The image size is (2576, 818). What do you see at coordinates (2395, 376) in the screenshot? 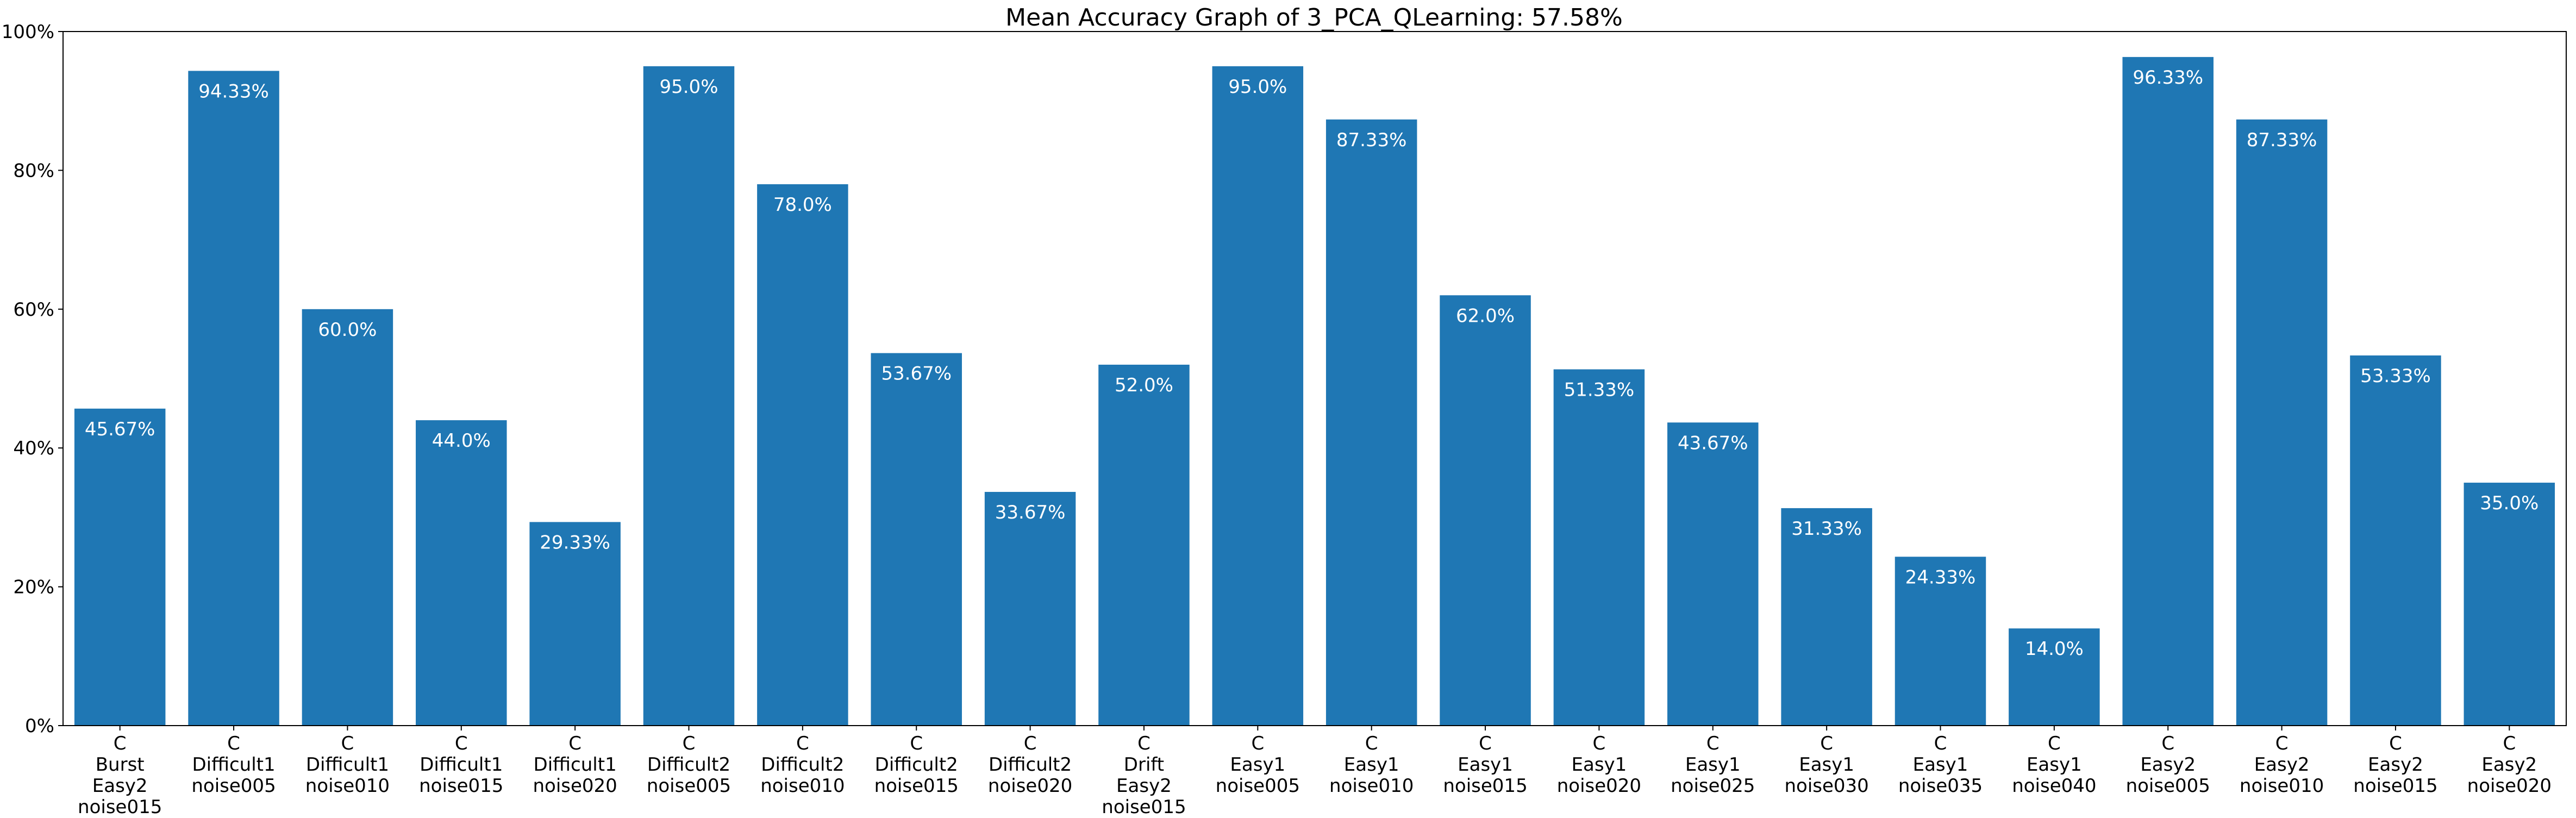
I see `data-label: 53.33%` at bounding box center [2395, 376].